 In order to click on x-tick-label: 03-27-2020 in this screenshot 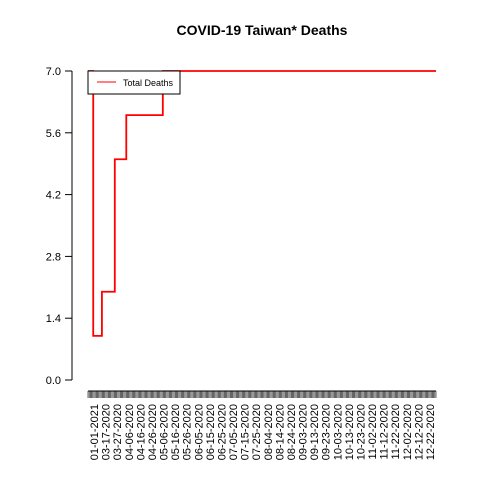, I will do `click(118, 432)`.